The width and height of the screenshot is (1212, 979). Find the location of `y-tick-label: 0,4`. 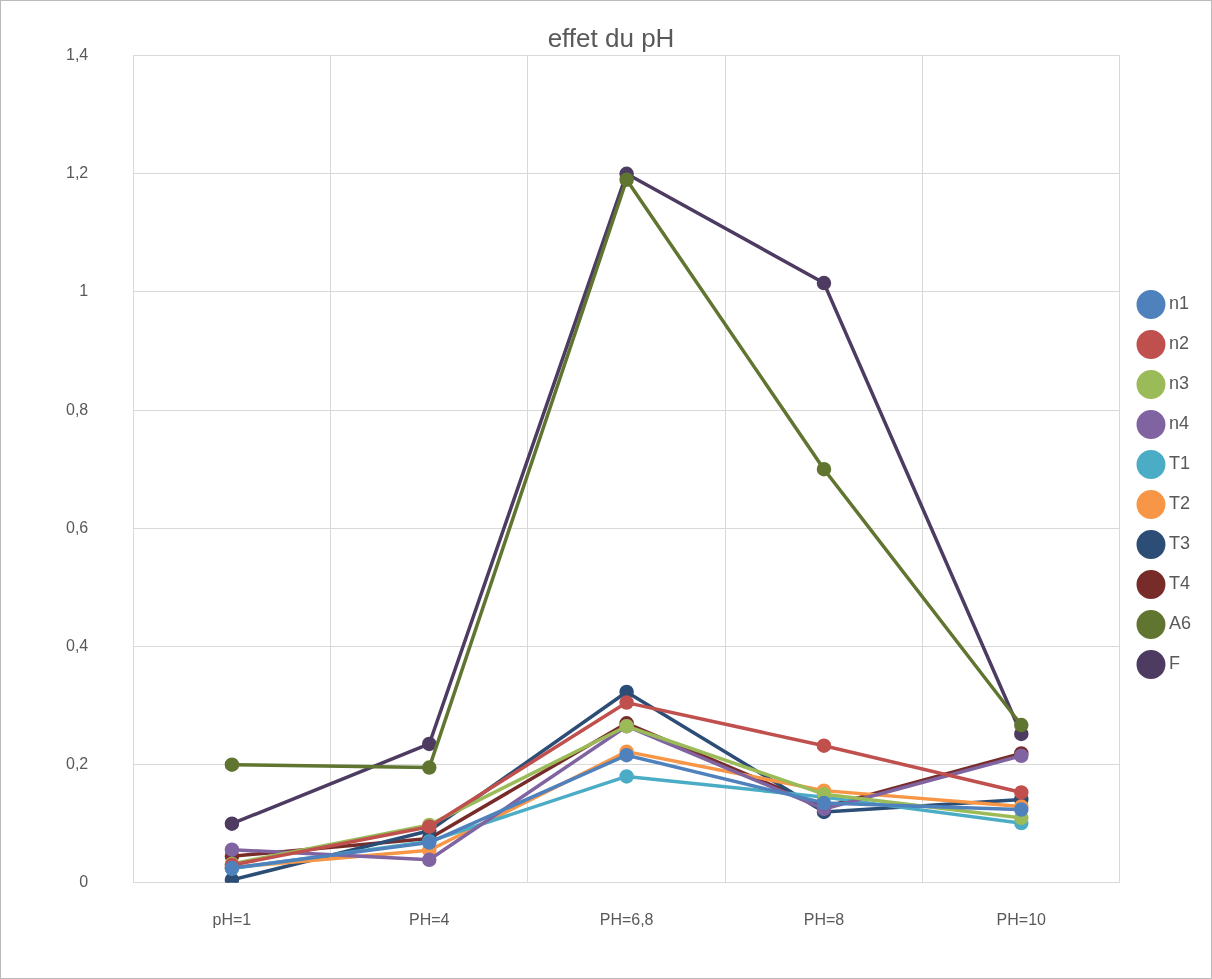

y-tick-label: 0,4 is located at coordinates (77, 645).